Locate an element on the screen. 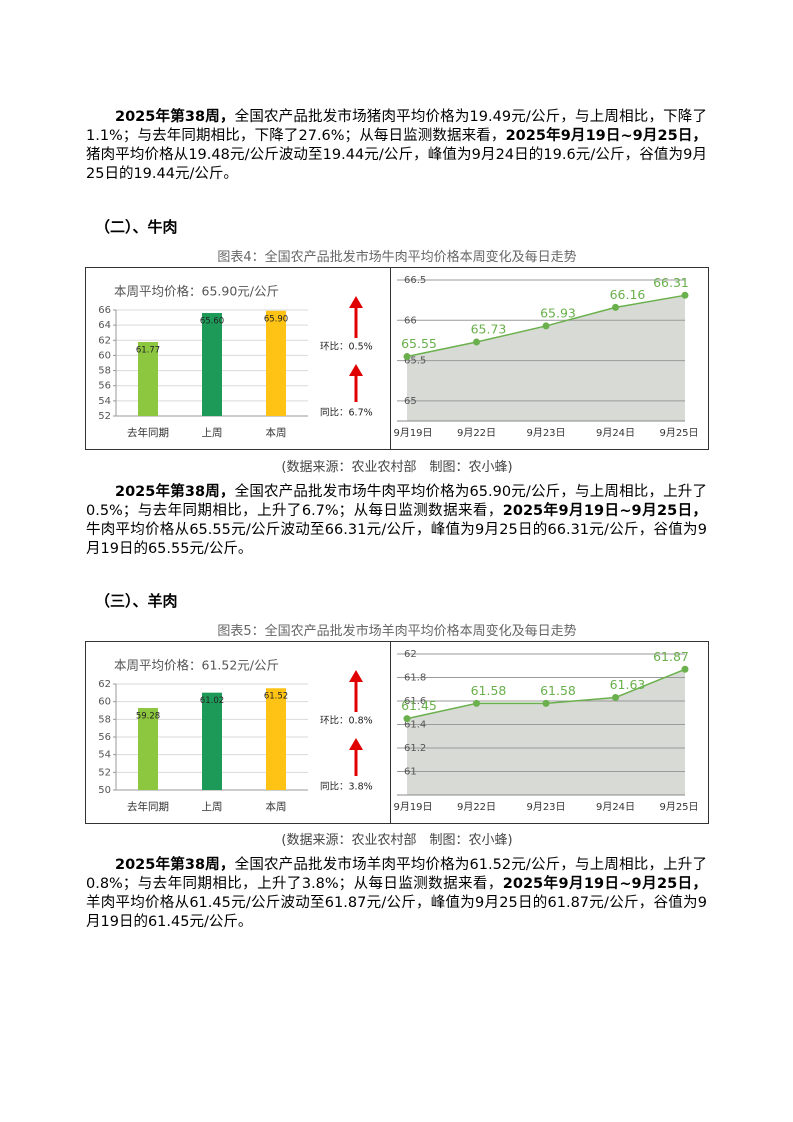 The width and height of the screenshot is (793, 1122). y-tick-label: 64 is located at coordinates (104, 325).